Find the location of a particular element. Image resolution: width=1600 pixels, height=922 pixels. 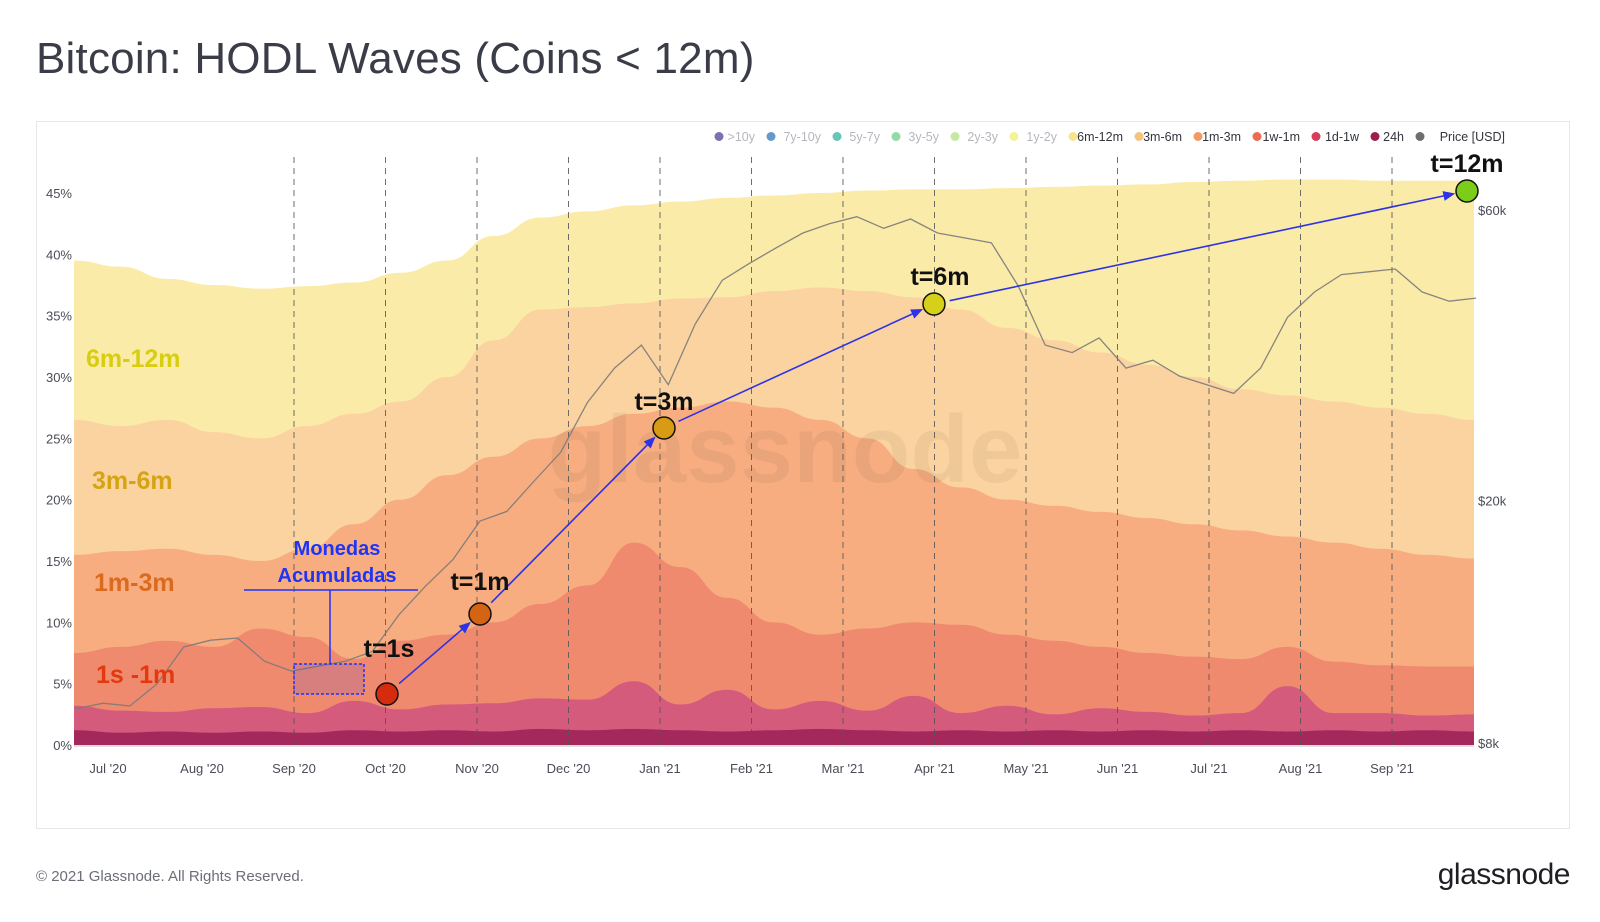

legend-label: 3y-5y is located at coordinates (923, 137).